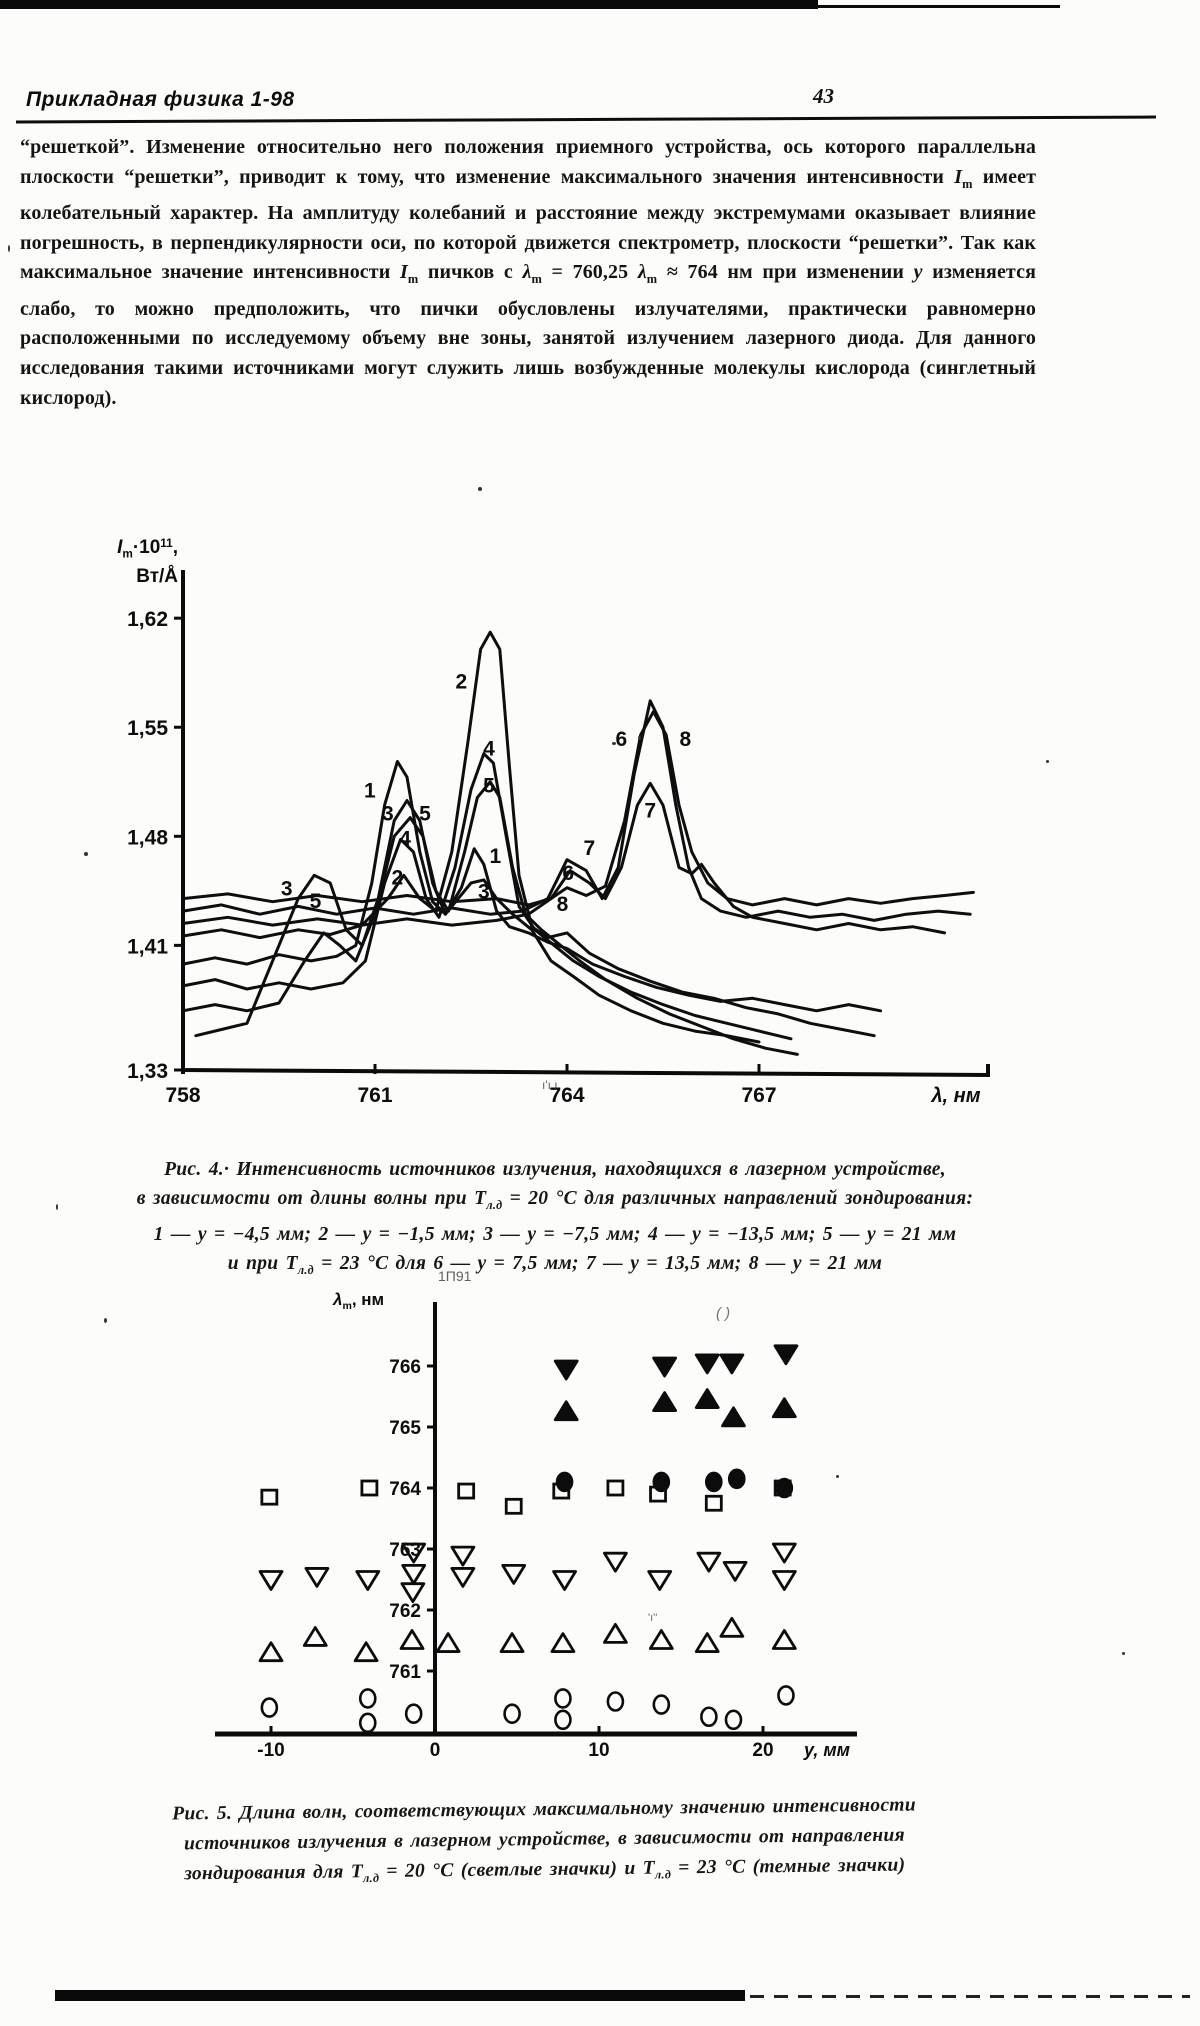 The height and width of the screenshot is (2026, 1200). Describe the element at coordinates (405, 839) in the screenshot. I see `fig4-curve-label-4: 4` at that location.